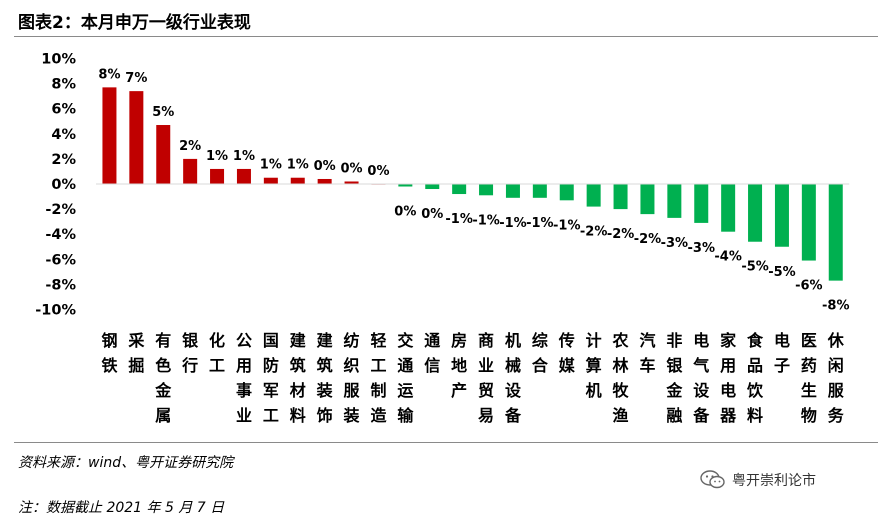 The height and width of the screenshot is (518, 892). Describe the element at coordinates (446, 442) in the screenshot. I see `footer-divider` at that location.